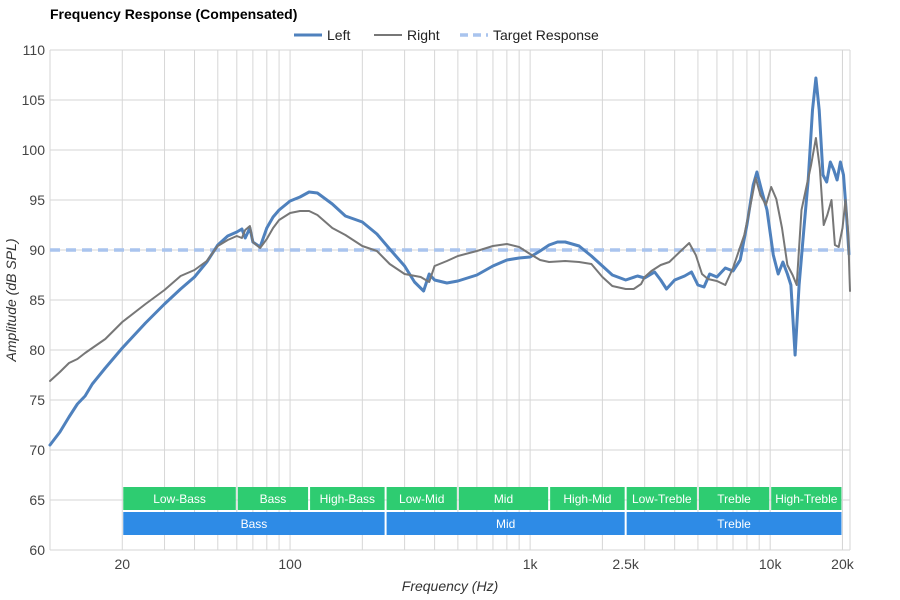  I want to click on x-tick-label: 20k, so click(843, 564).